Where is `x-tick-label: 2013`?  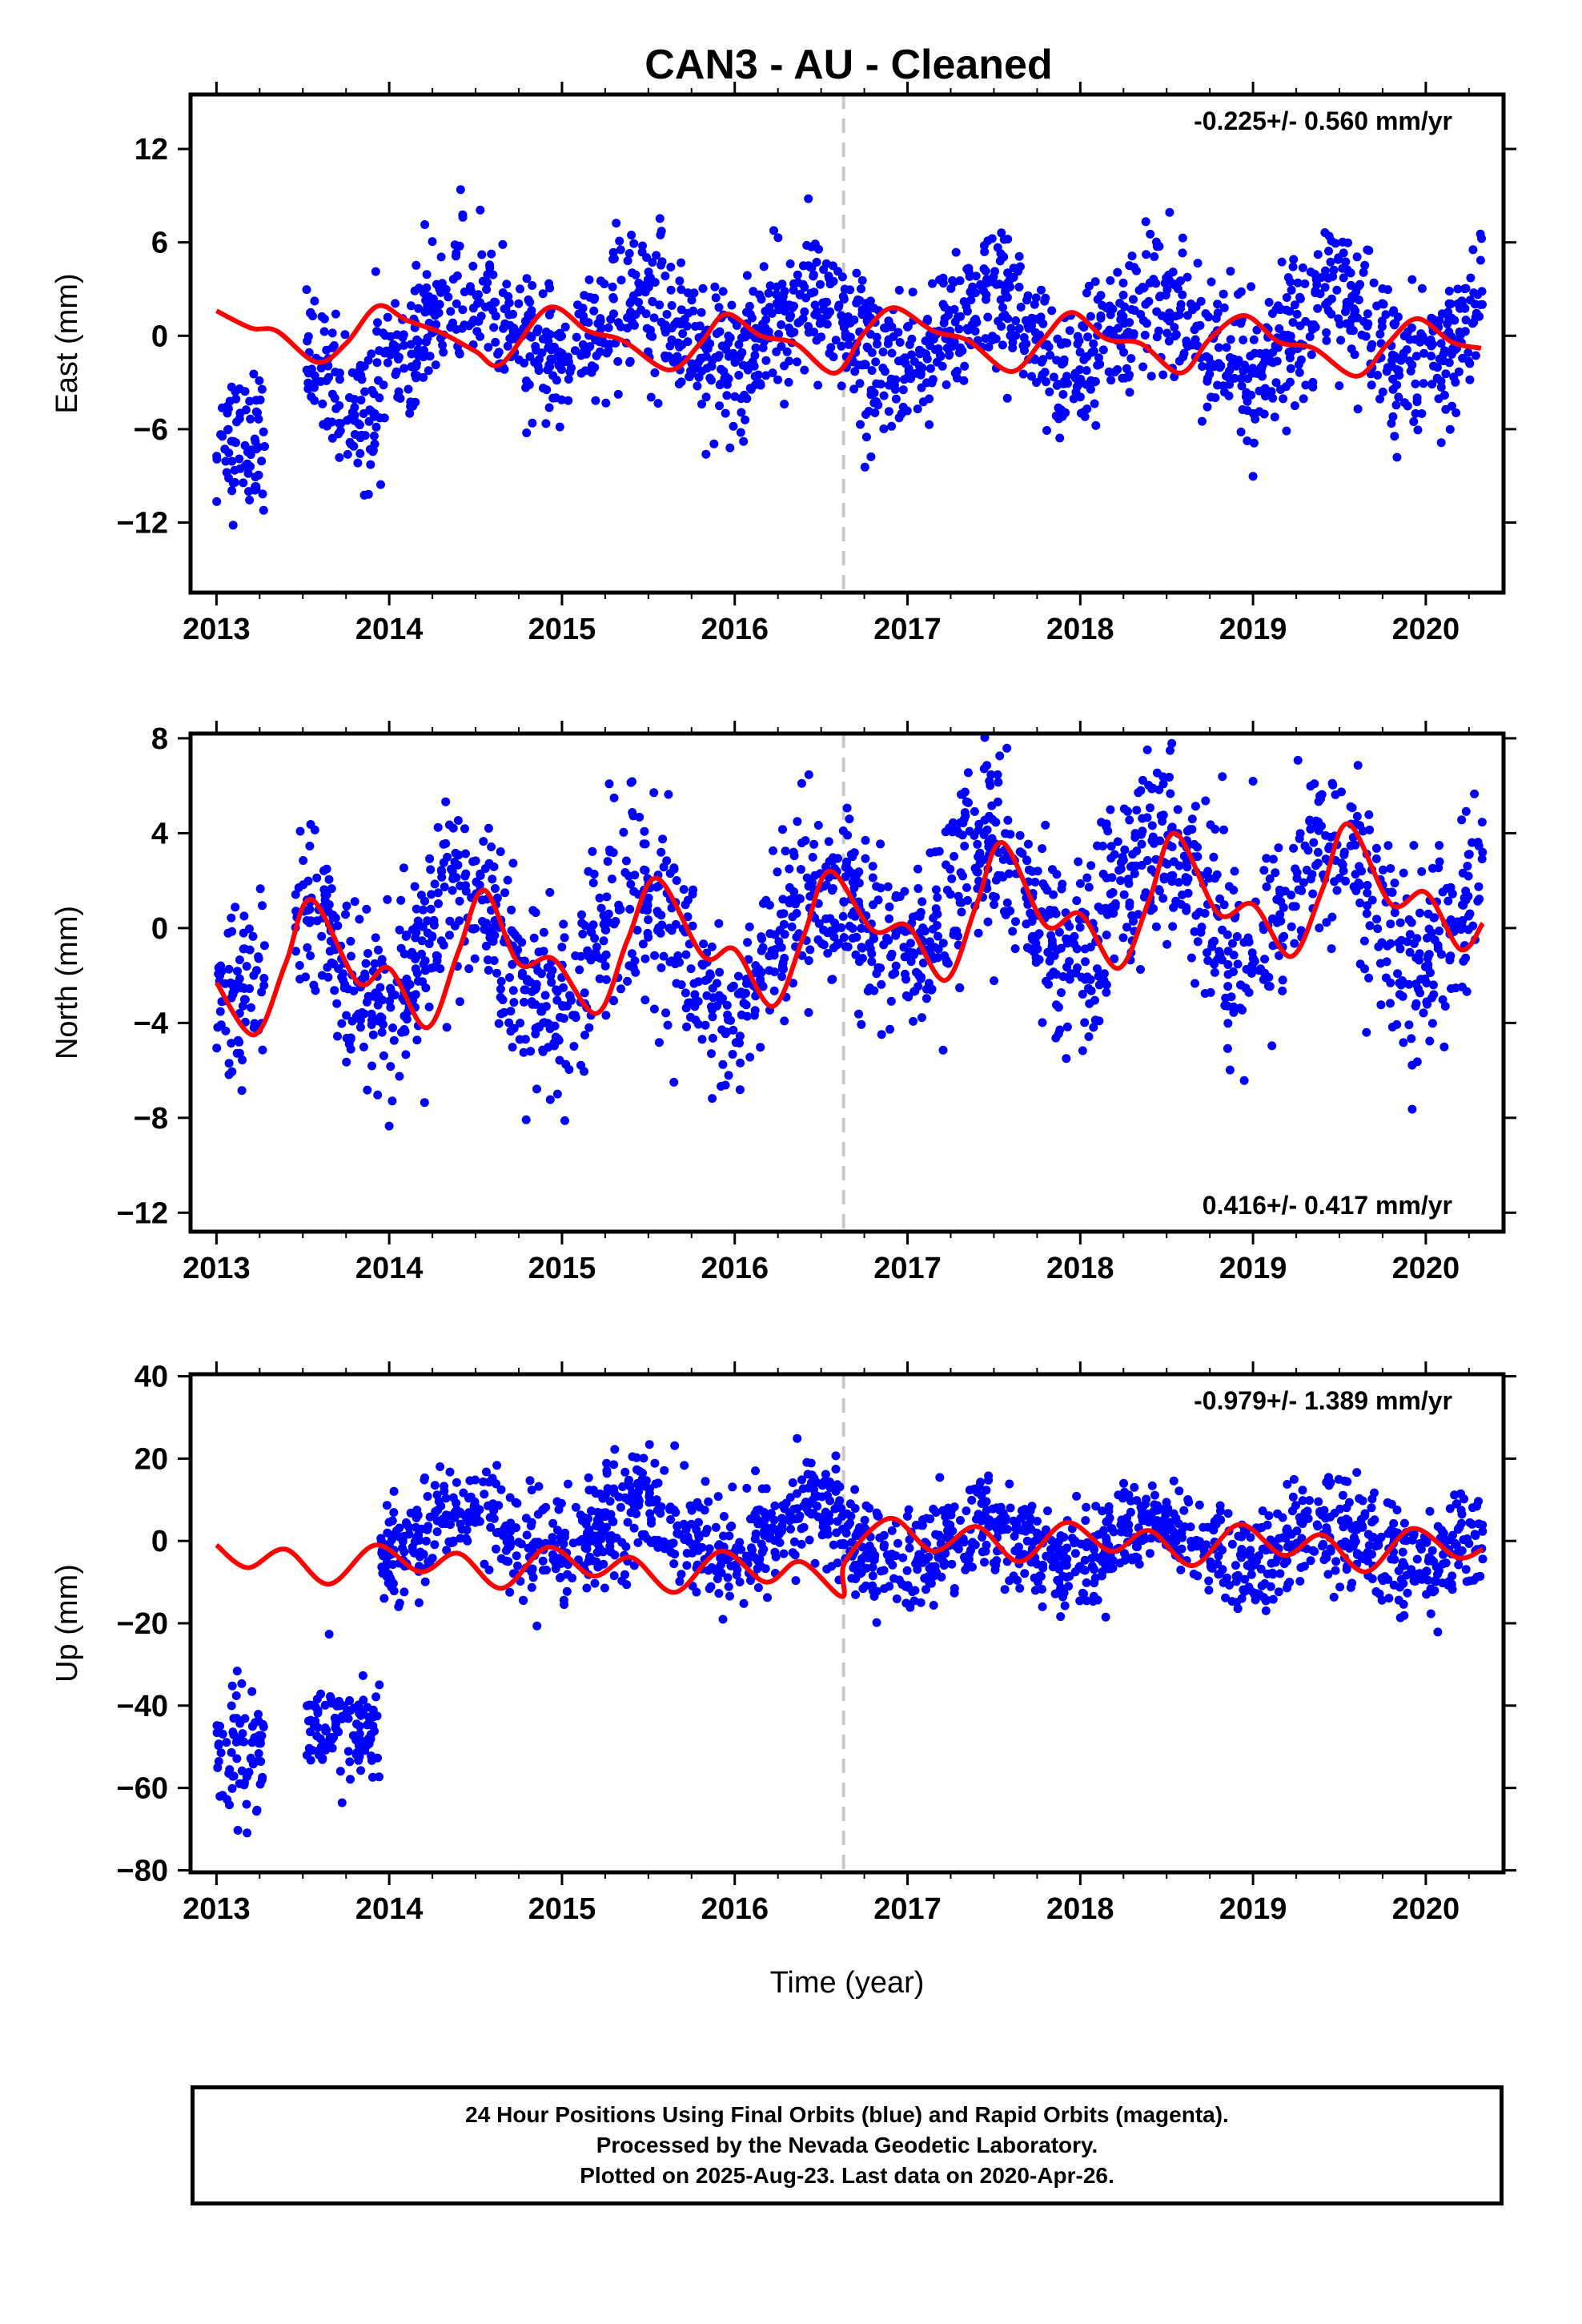
x-tick-label: 2013 is located at coordinates (217, 1268).